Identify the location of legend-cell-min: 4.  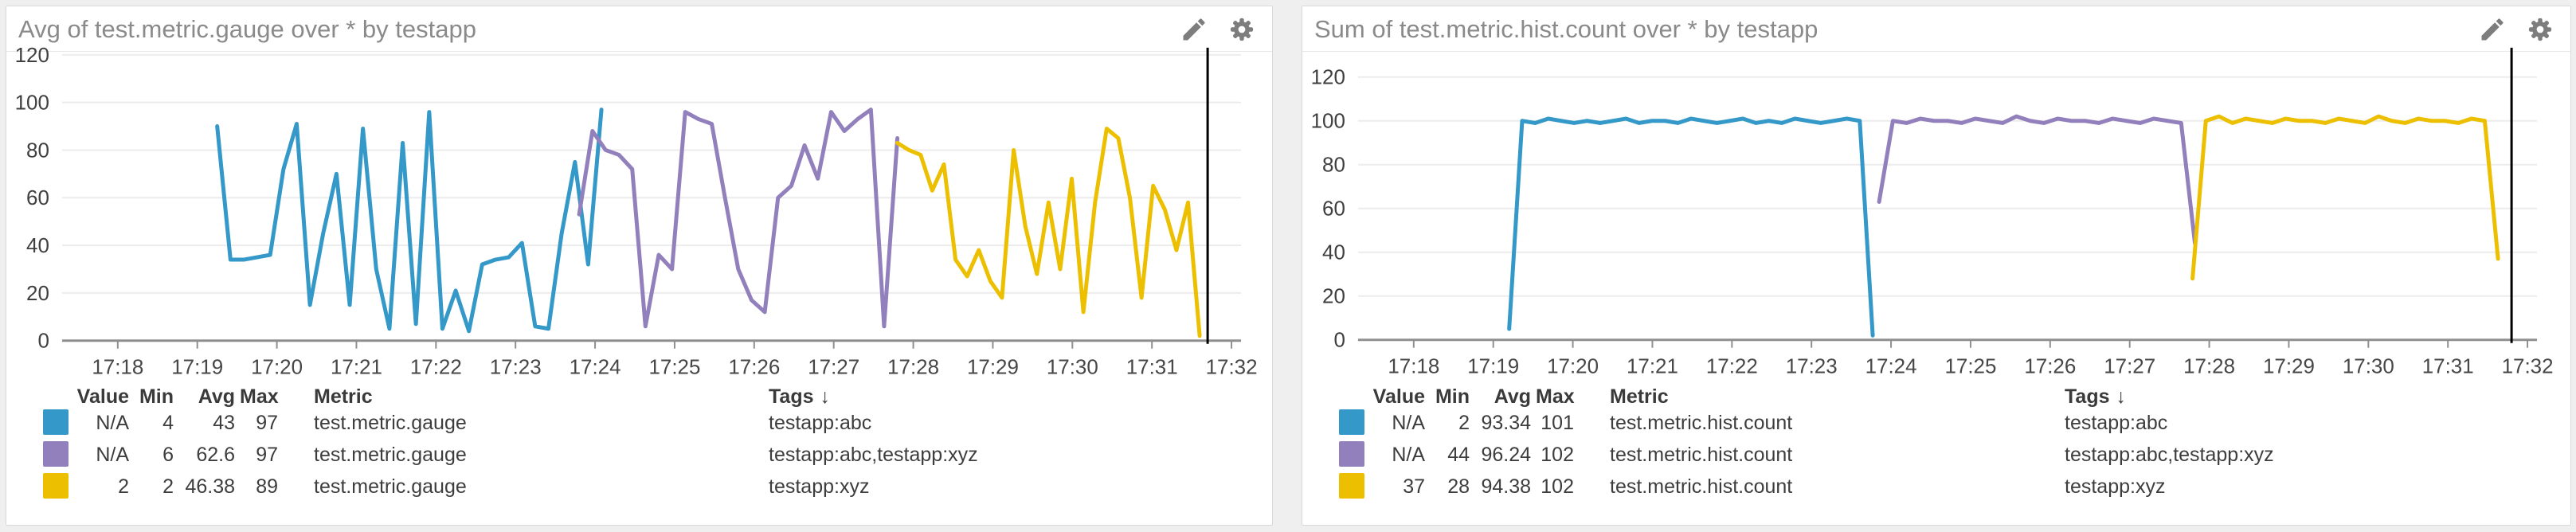
(168, 423).